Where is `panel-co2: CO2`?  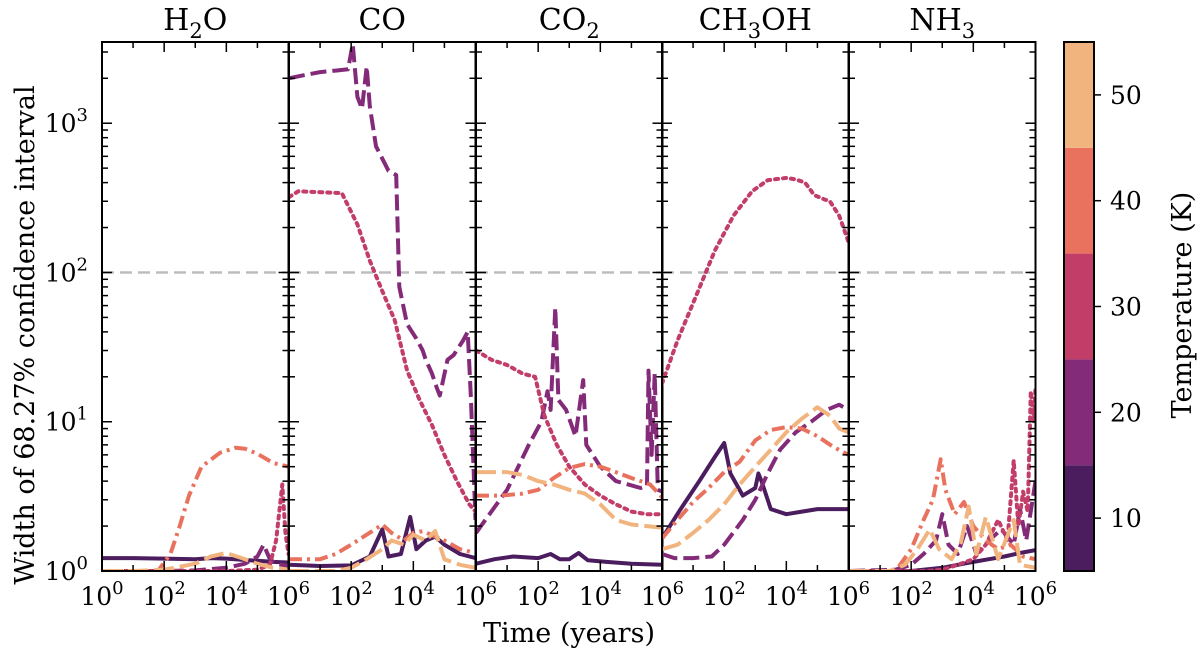 panel-co2: CO2 is located at coordinates (569, 287).